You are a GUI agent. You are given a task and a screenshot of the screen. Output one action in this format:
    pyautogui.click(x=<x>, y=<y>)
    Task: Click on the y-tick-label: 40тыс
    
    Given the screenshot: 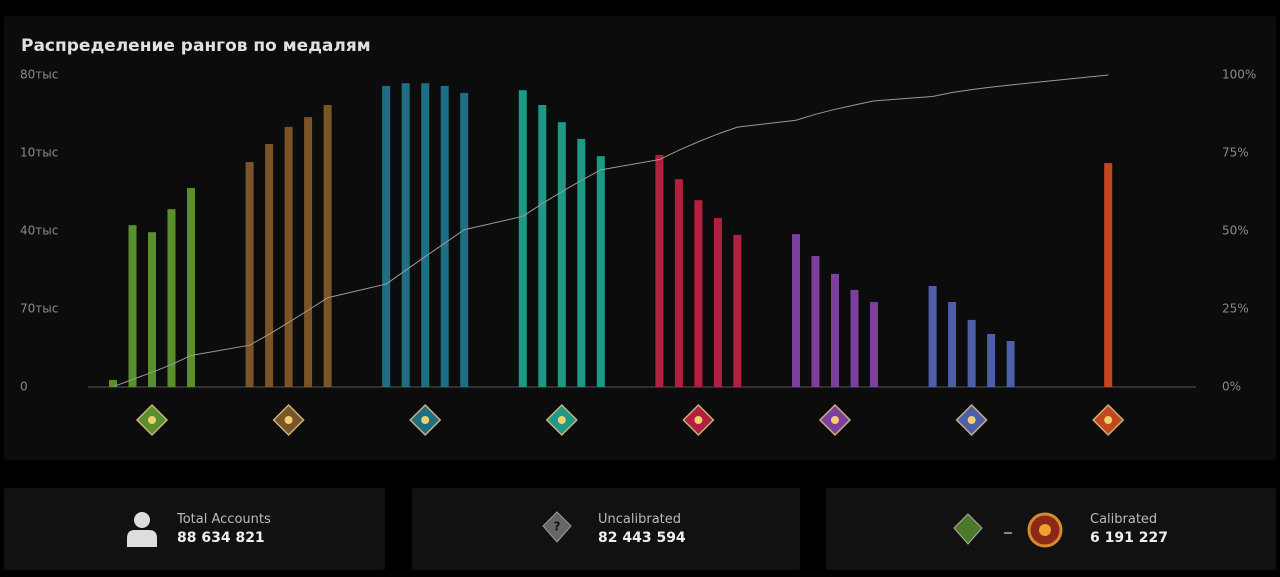 What is the action you would take?
    pyautogui.click(x=39, y=231)
    